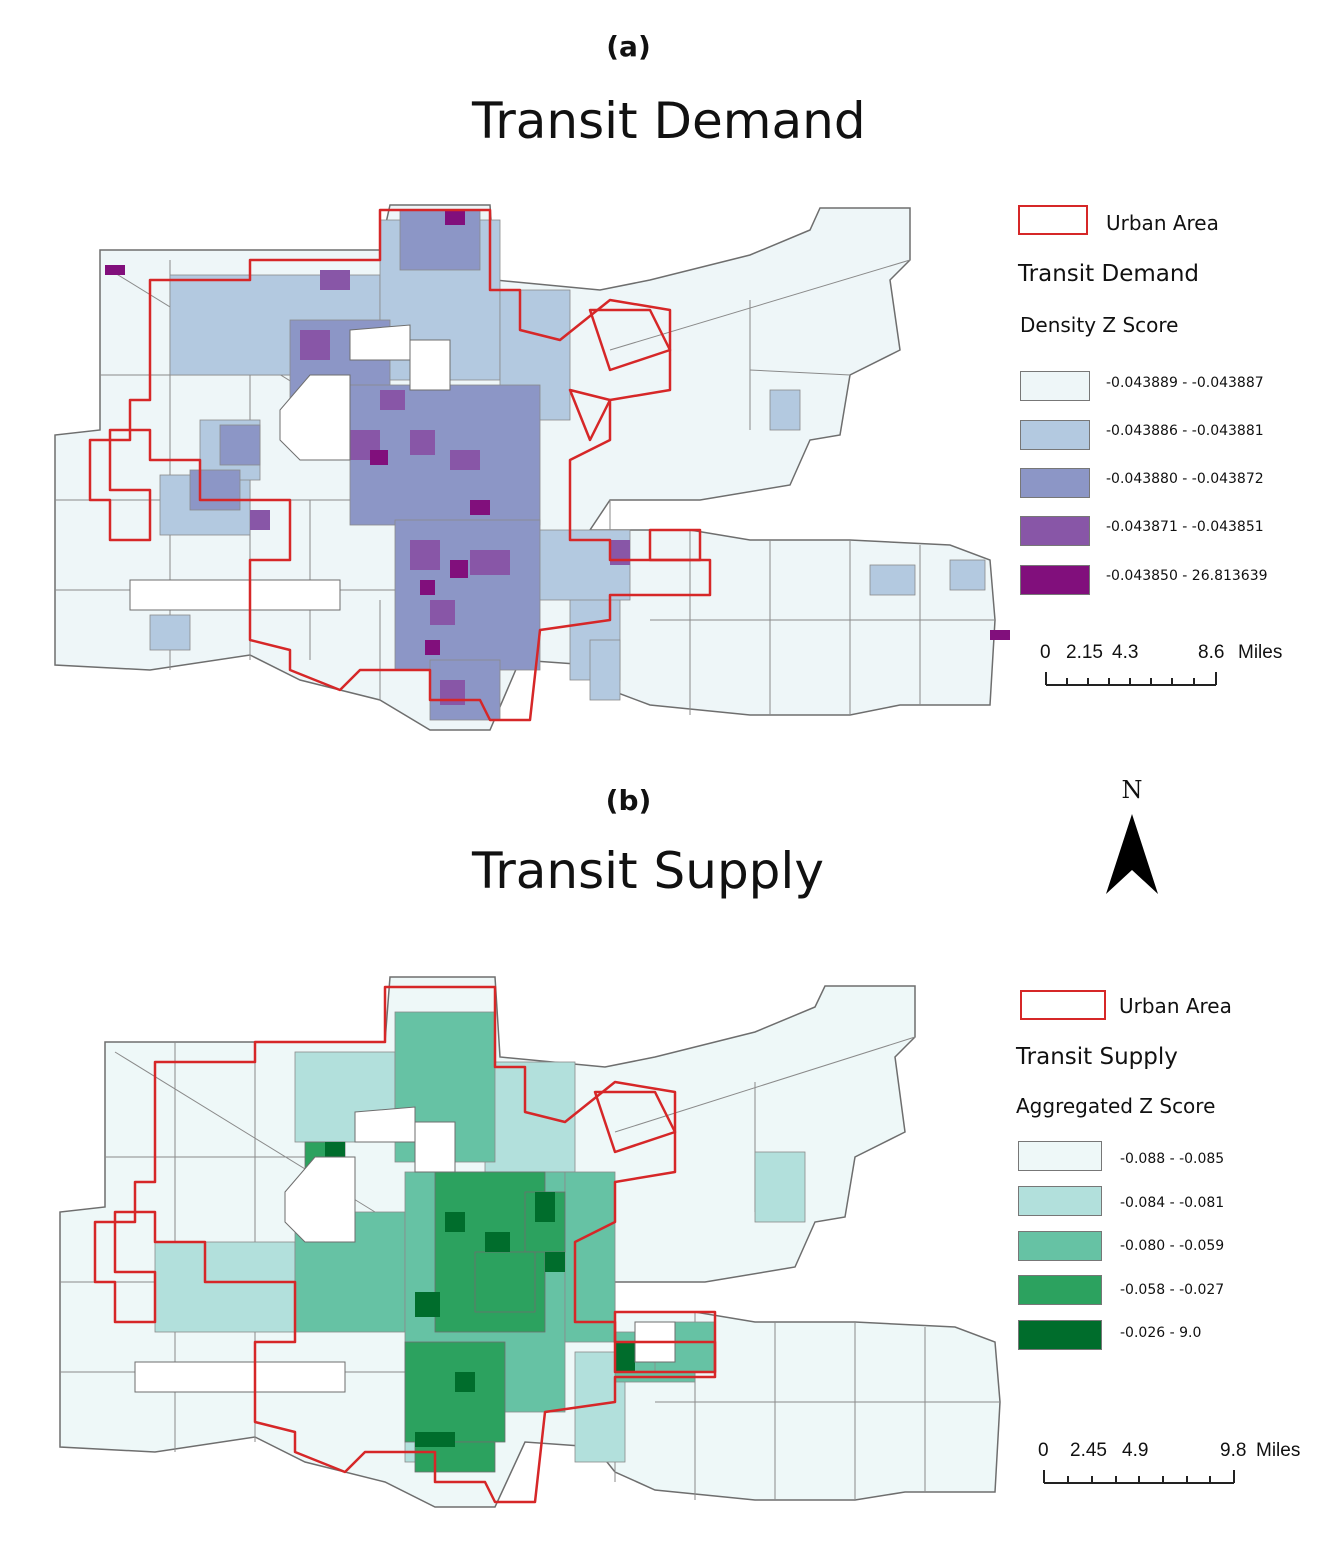  I want to click on supply-scale-unit: Miles, so click(1278, 1450).